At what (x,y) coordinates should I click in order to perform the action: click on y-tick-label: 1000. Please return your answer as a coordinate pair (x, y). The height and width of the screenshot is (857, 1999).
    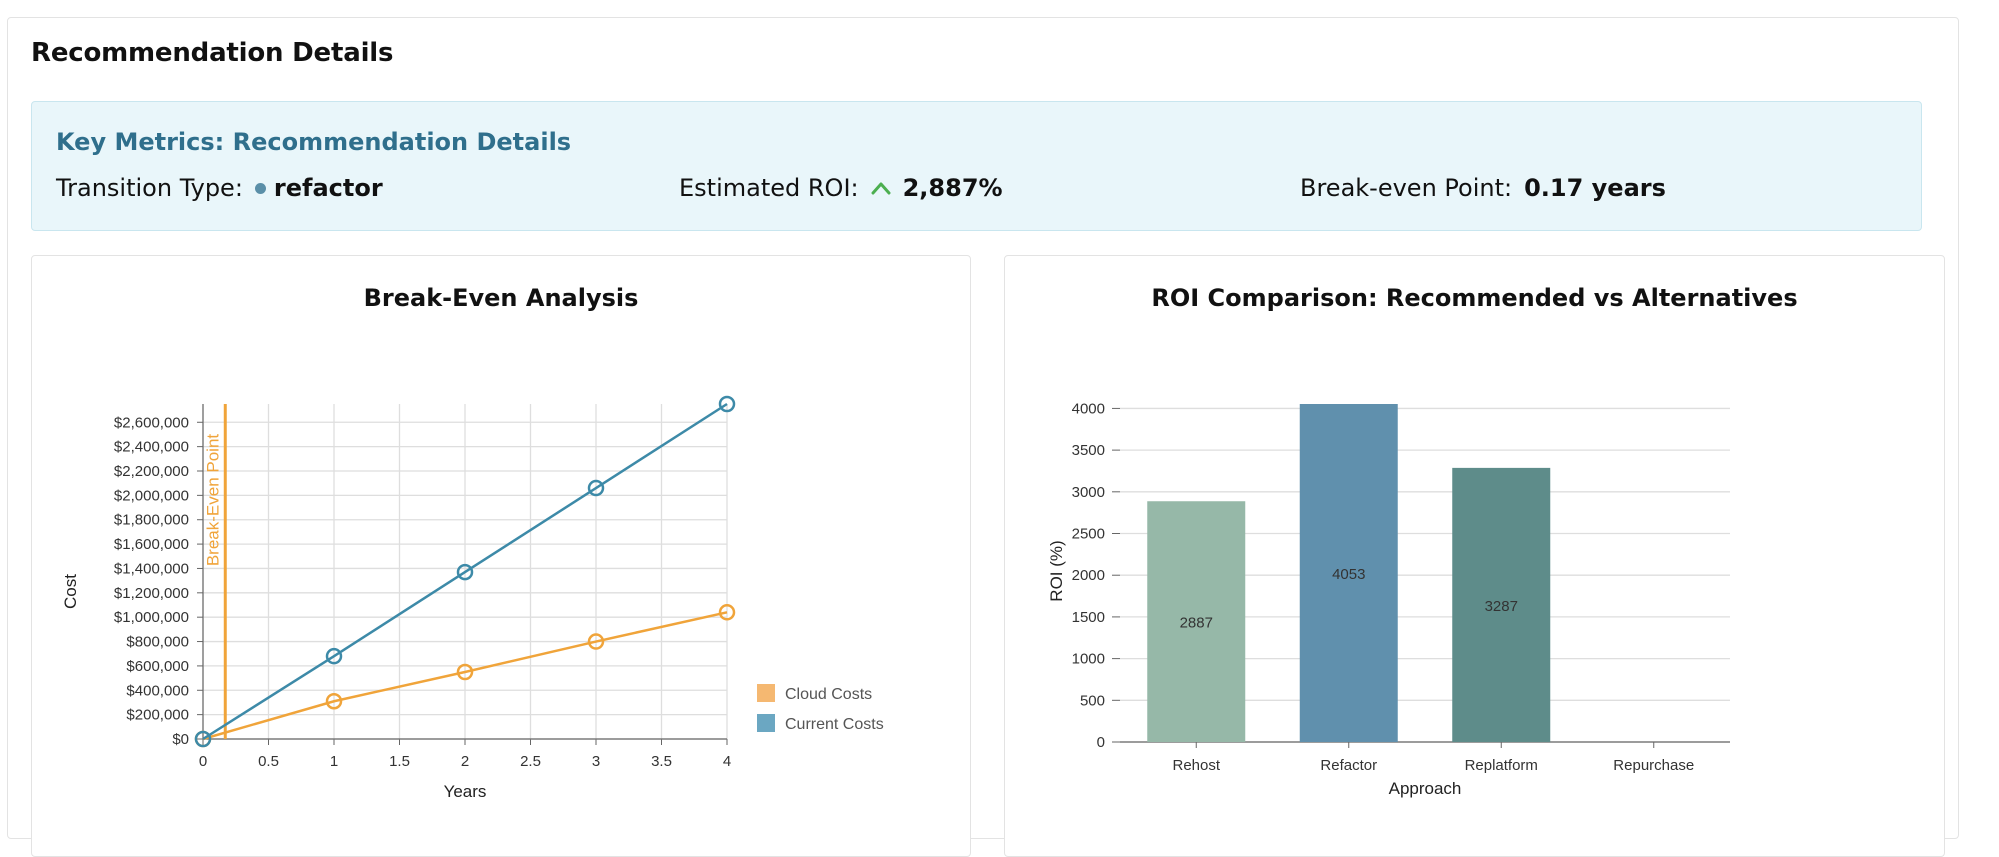
    Looking at the image, I should click on (1088, 659).